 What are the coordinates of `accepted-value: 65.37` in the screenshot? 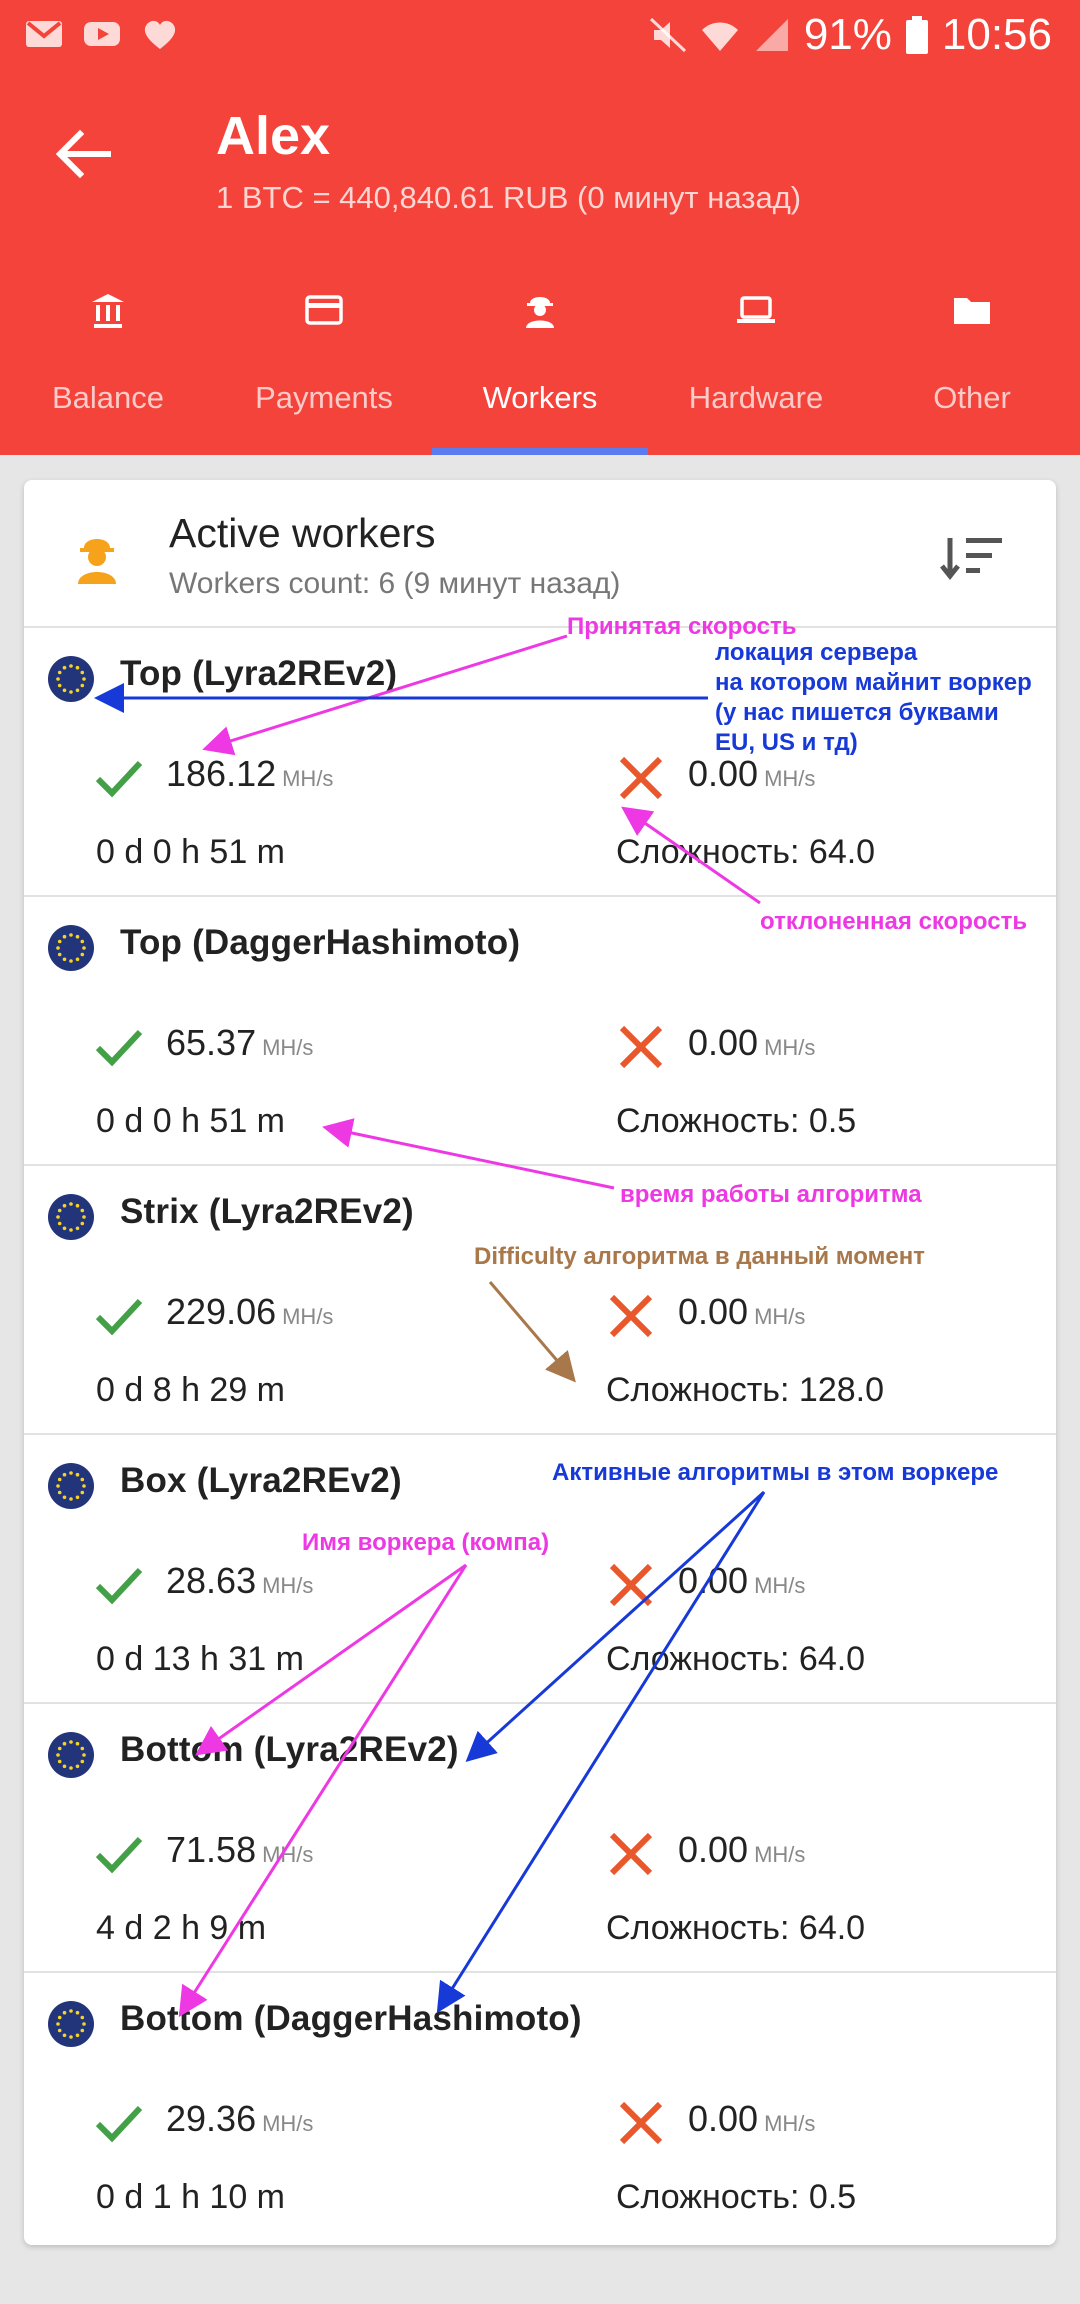 It's located at (211, 1042).